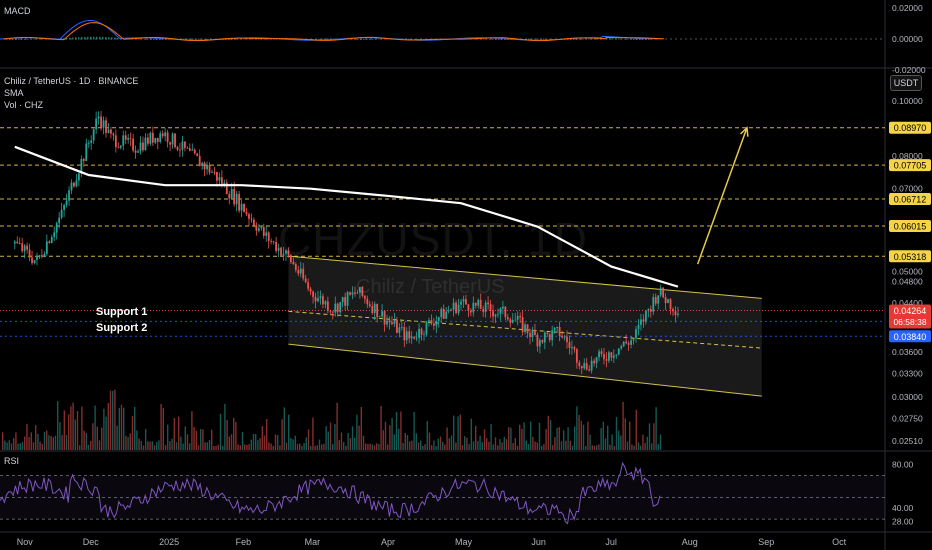 The height and width of the screenshot is (550, 932). I want to click on channel-lower-line, so click(525, 370).